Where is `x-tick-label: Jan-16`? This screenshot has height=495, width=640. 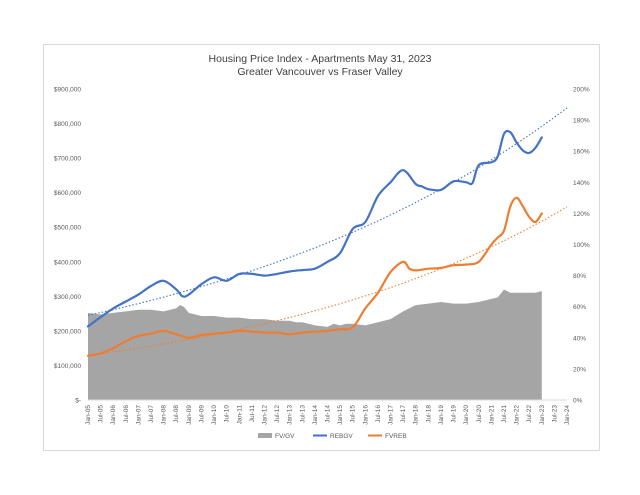 x-tick-label: Jan-16 is located at coordinates (365, 415).